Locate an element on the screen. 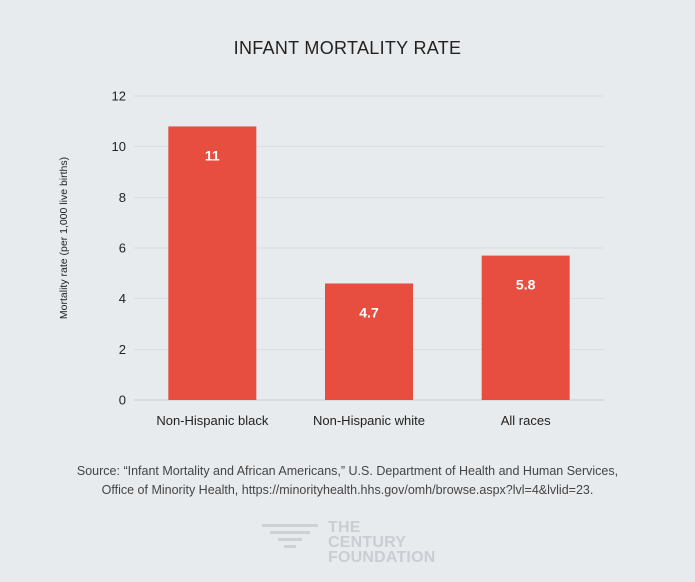  x-tick-label: Non-Hispanic black is located at coordinates (212, 420).